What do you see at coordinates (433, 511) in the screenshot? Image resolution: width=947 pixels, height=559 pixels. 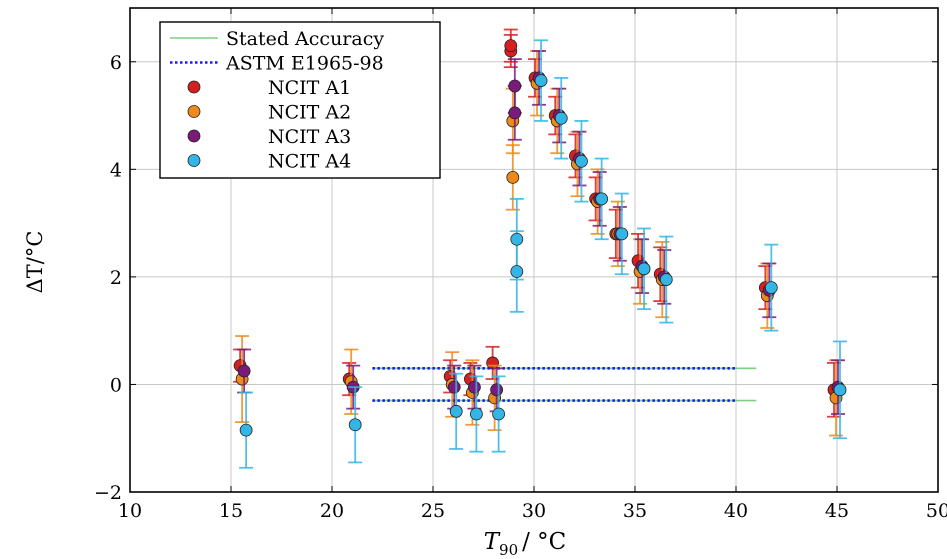 I see `x-tick-label: 25` at bounding box center [433, 511].